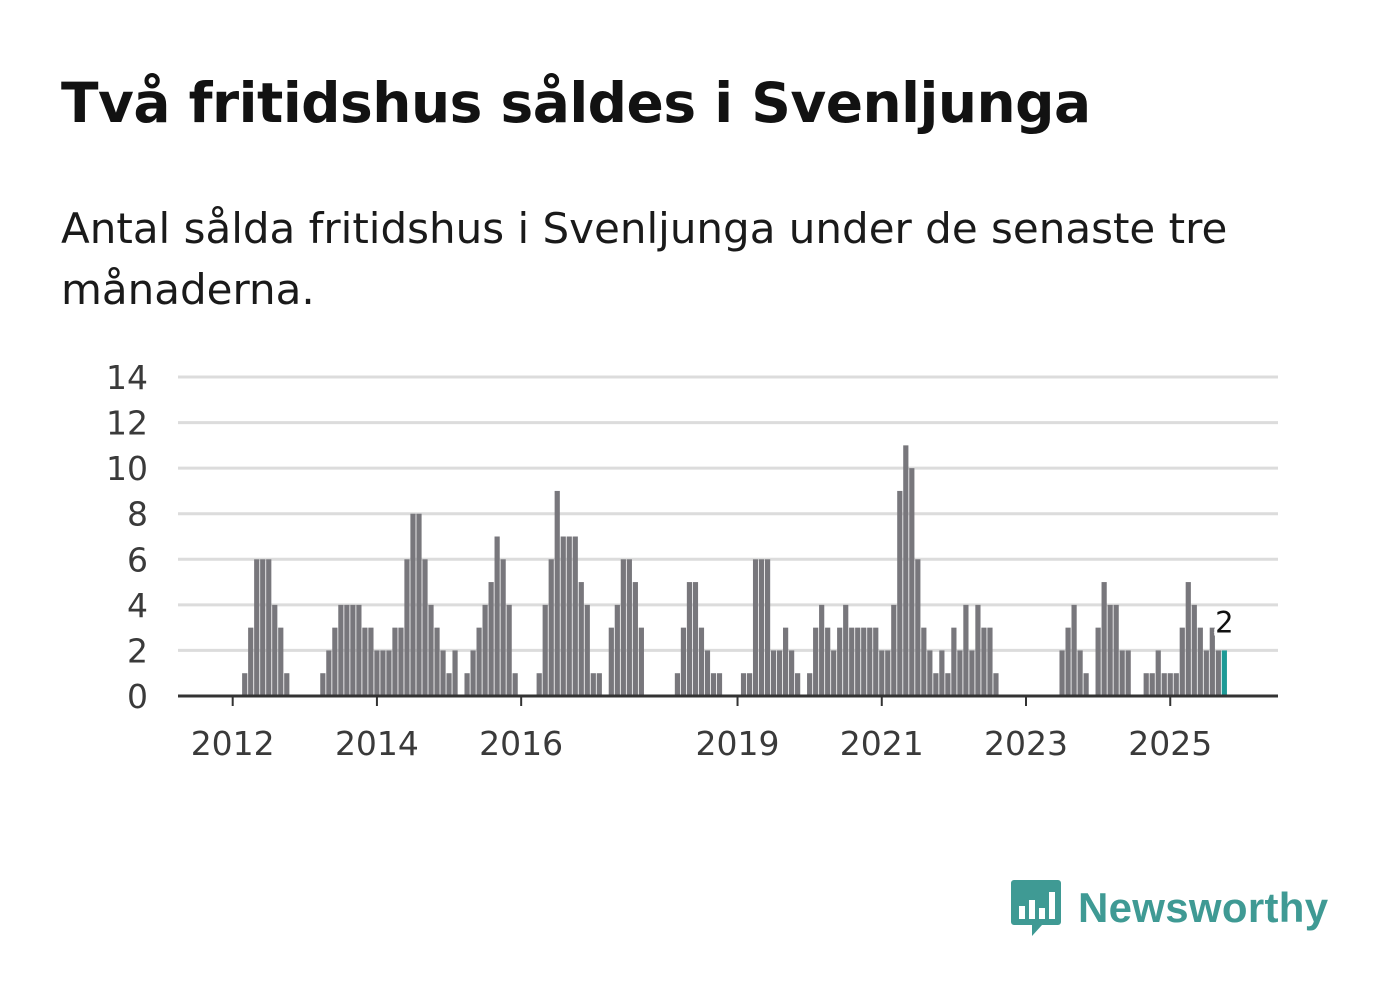 The height and width of the screenshot is (999, 1382). Describe the element at coordinates (1036, 908) in the screenshot. I see `chart-bubble-icon` at that location.